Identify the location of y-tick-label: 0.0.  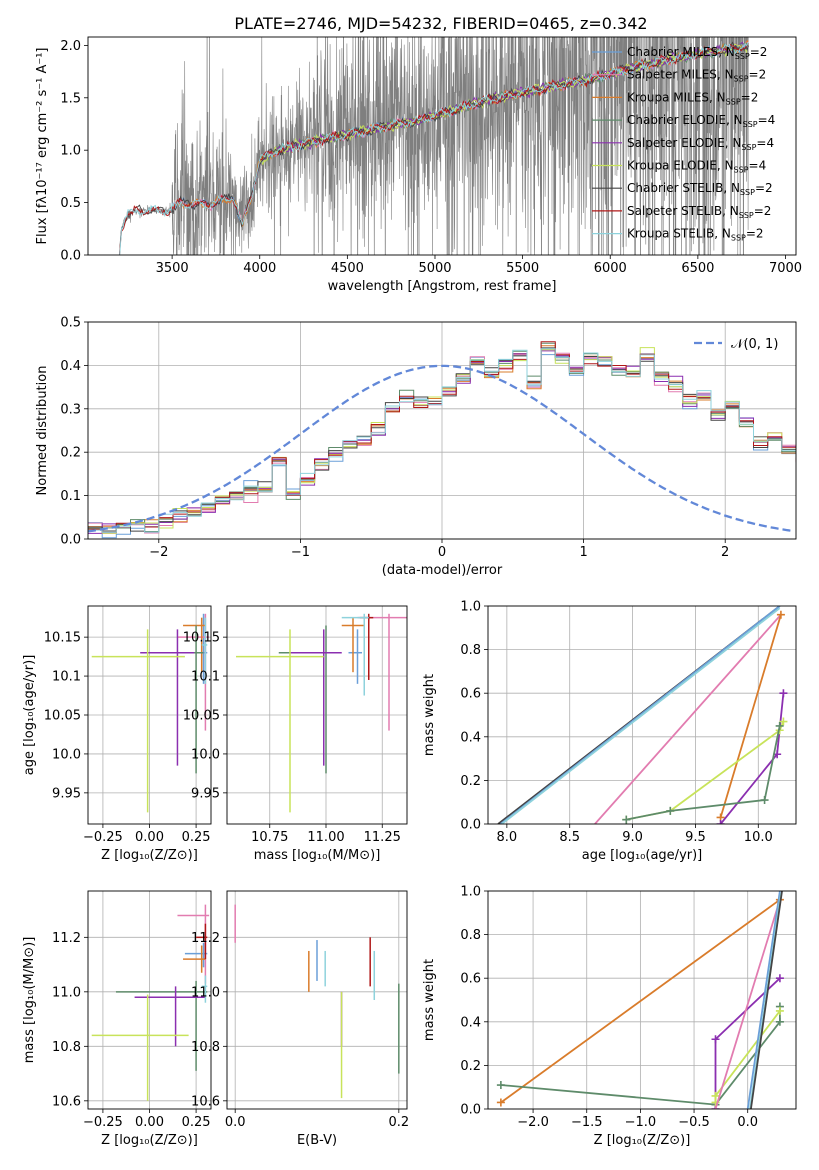
(470, 1110).